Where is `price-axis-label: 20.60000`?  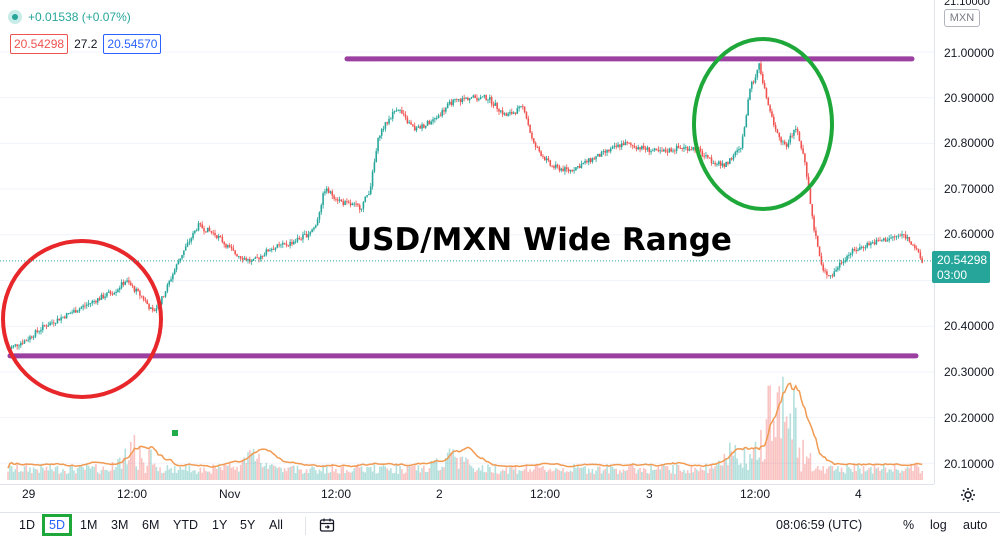
price-axis-label: 20.60000 is located at coordinates (969, 234).